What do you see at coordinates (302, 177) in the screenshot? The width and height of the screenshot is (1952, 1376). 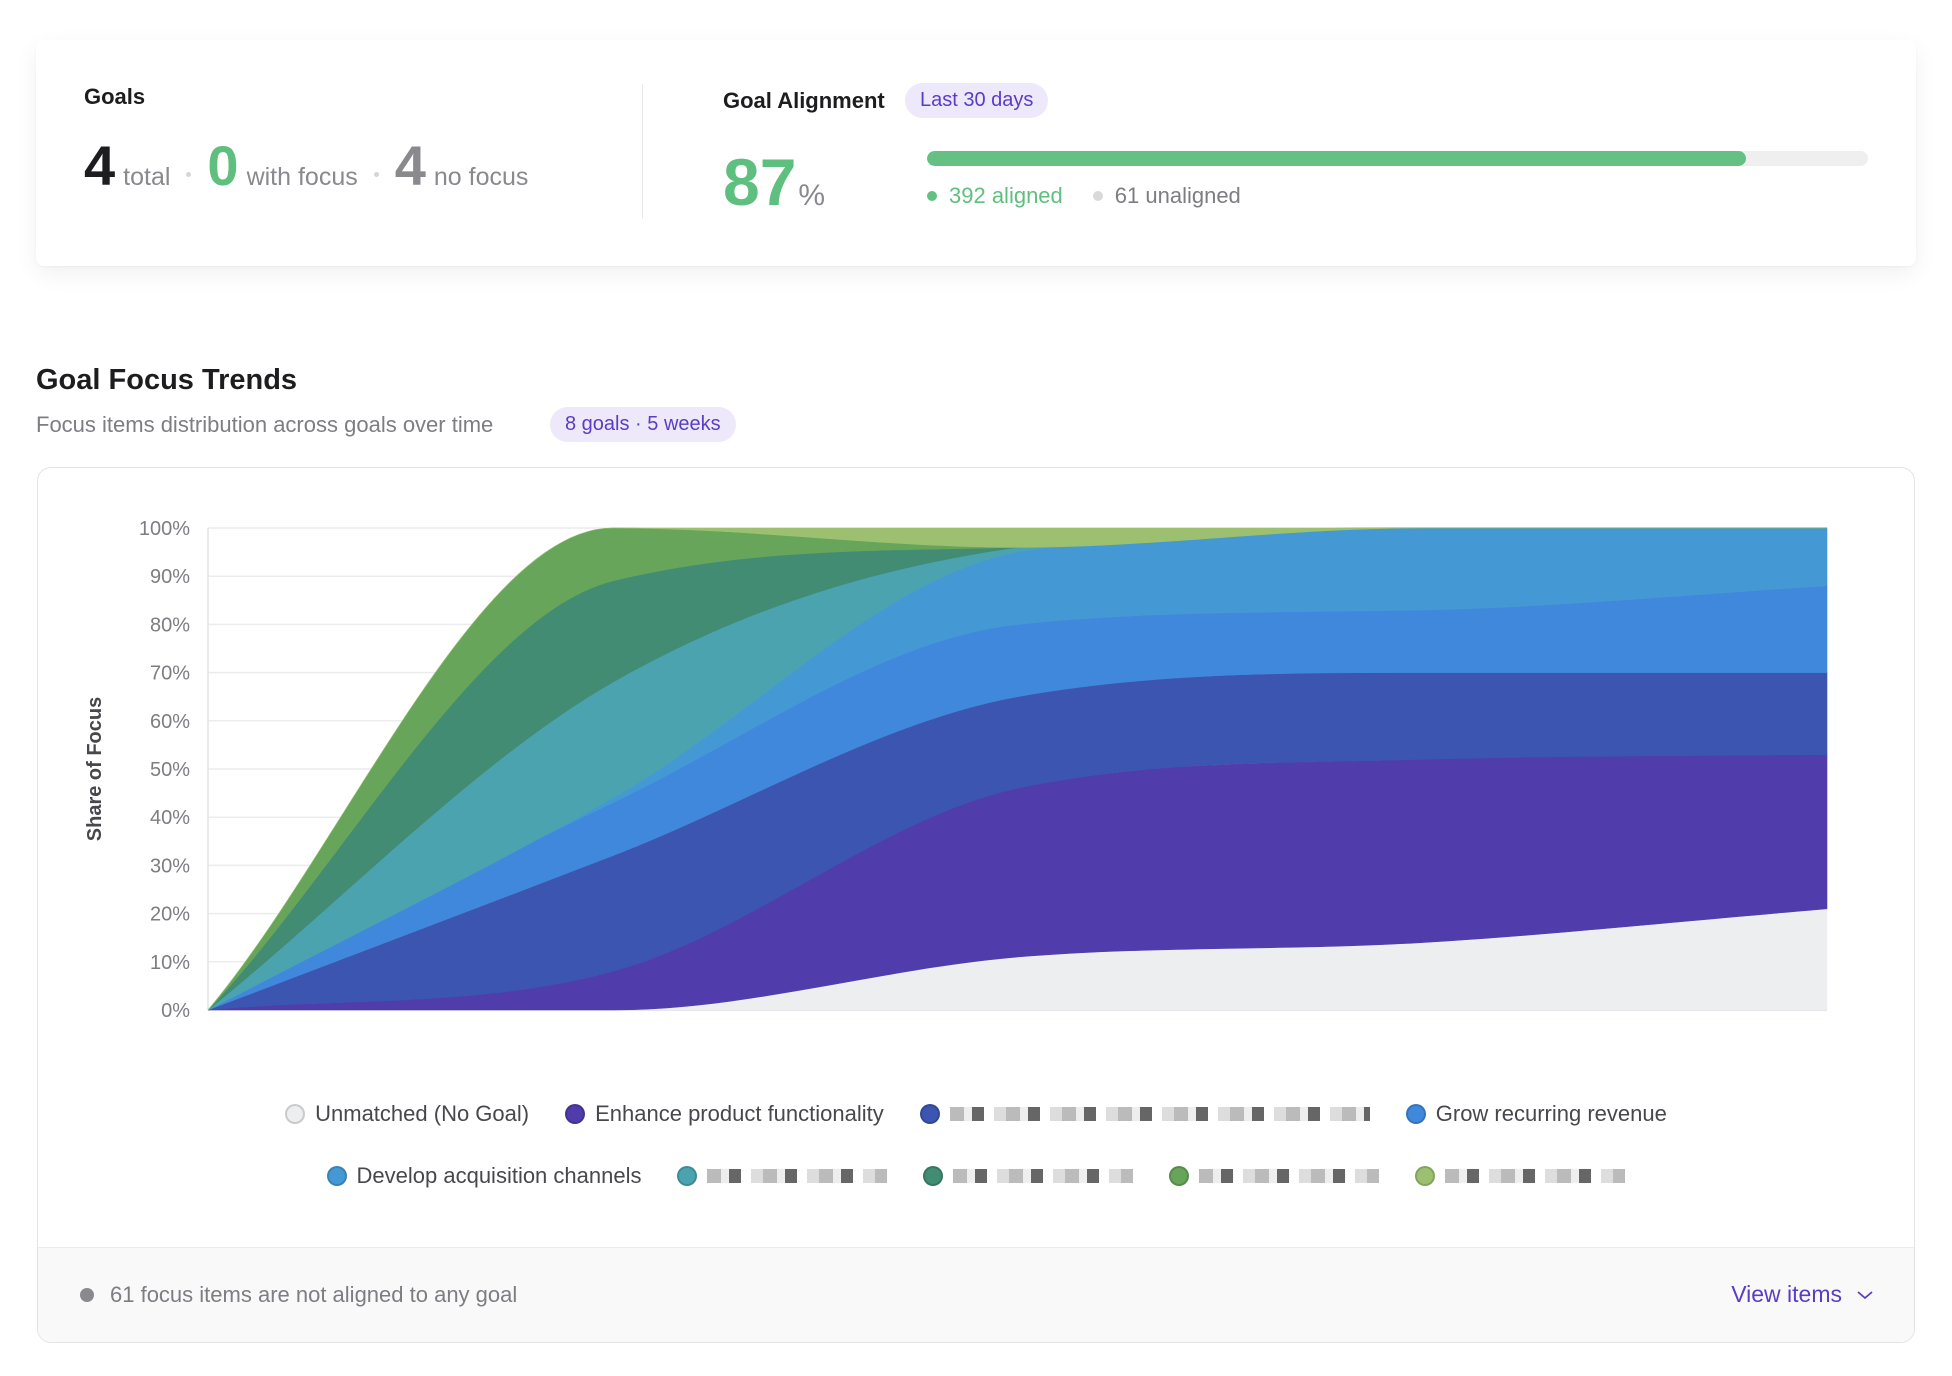 I see `goals-with-focus-label: with focus` at bounding box center [302, 177].